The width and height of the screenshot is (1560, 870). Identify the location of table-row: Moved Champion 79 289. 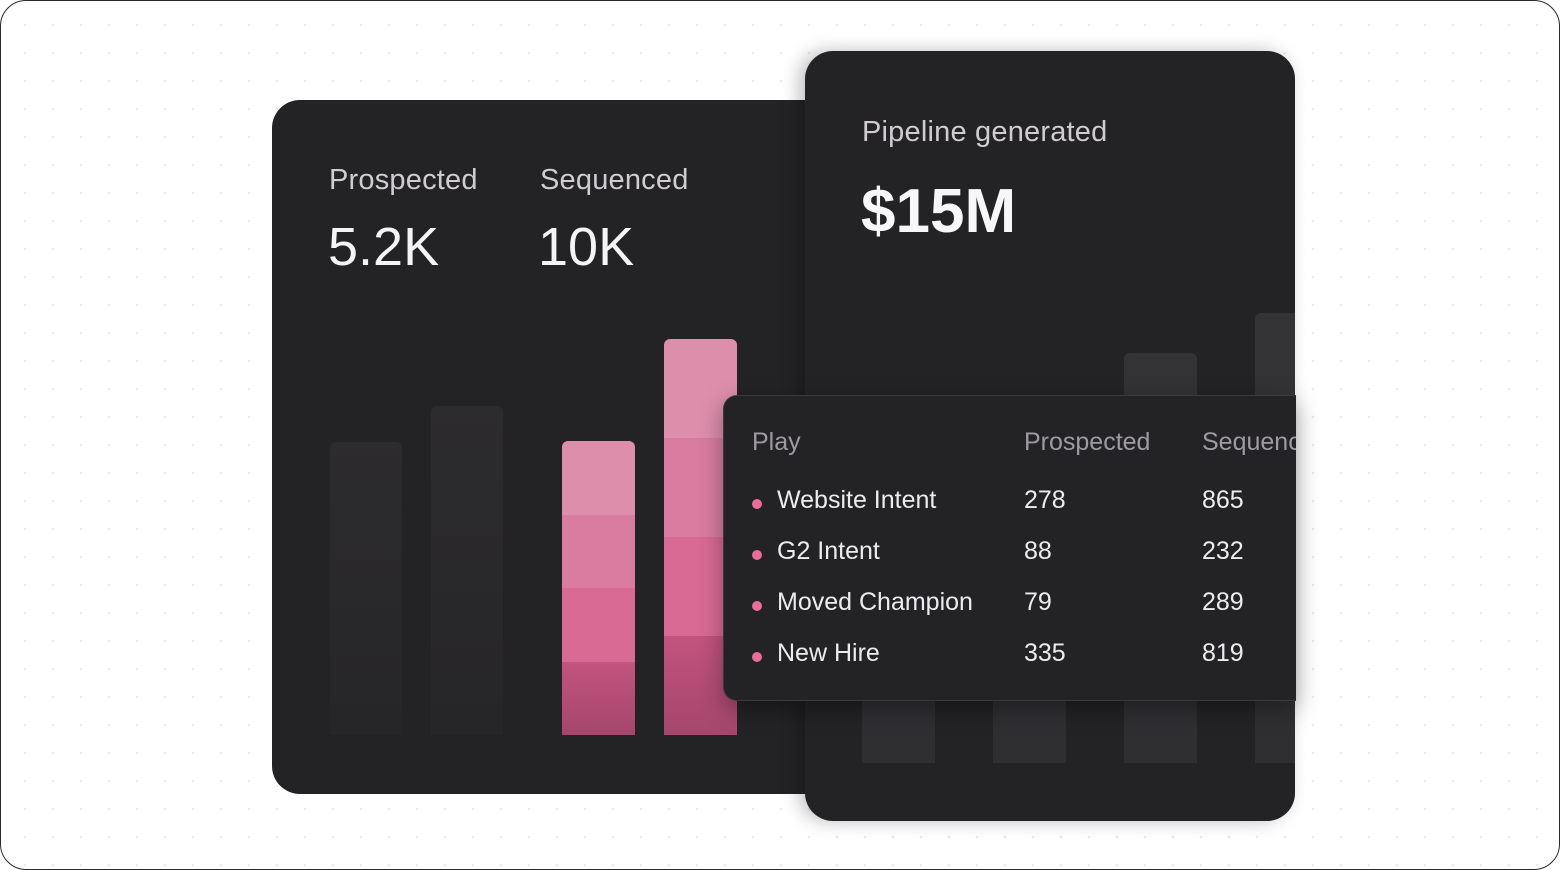
(1010, 608).